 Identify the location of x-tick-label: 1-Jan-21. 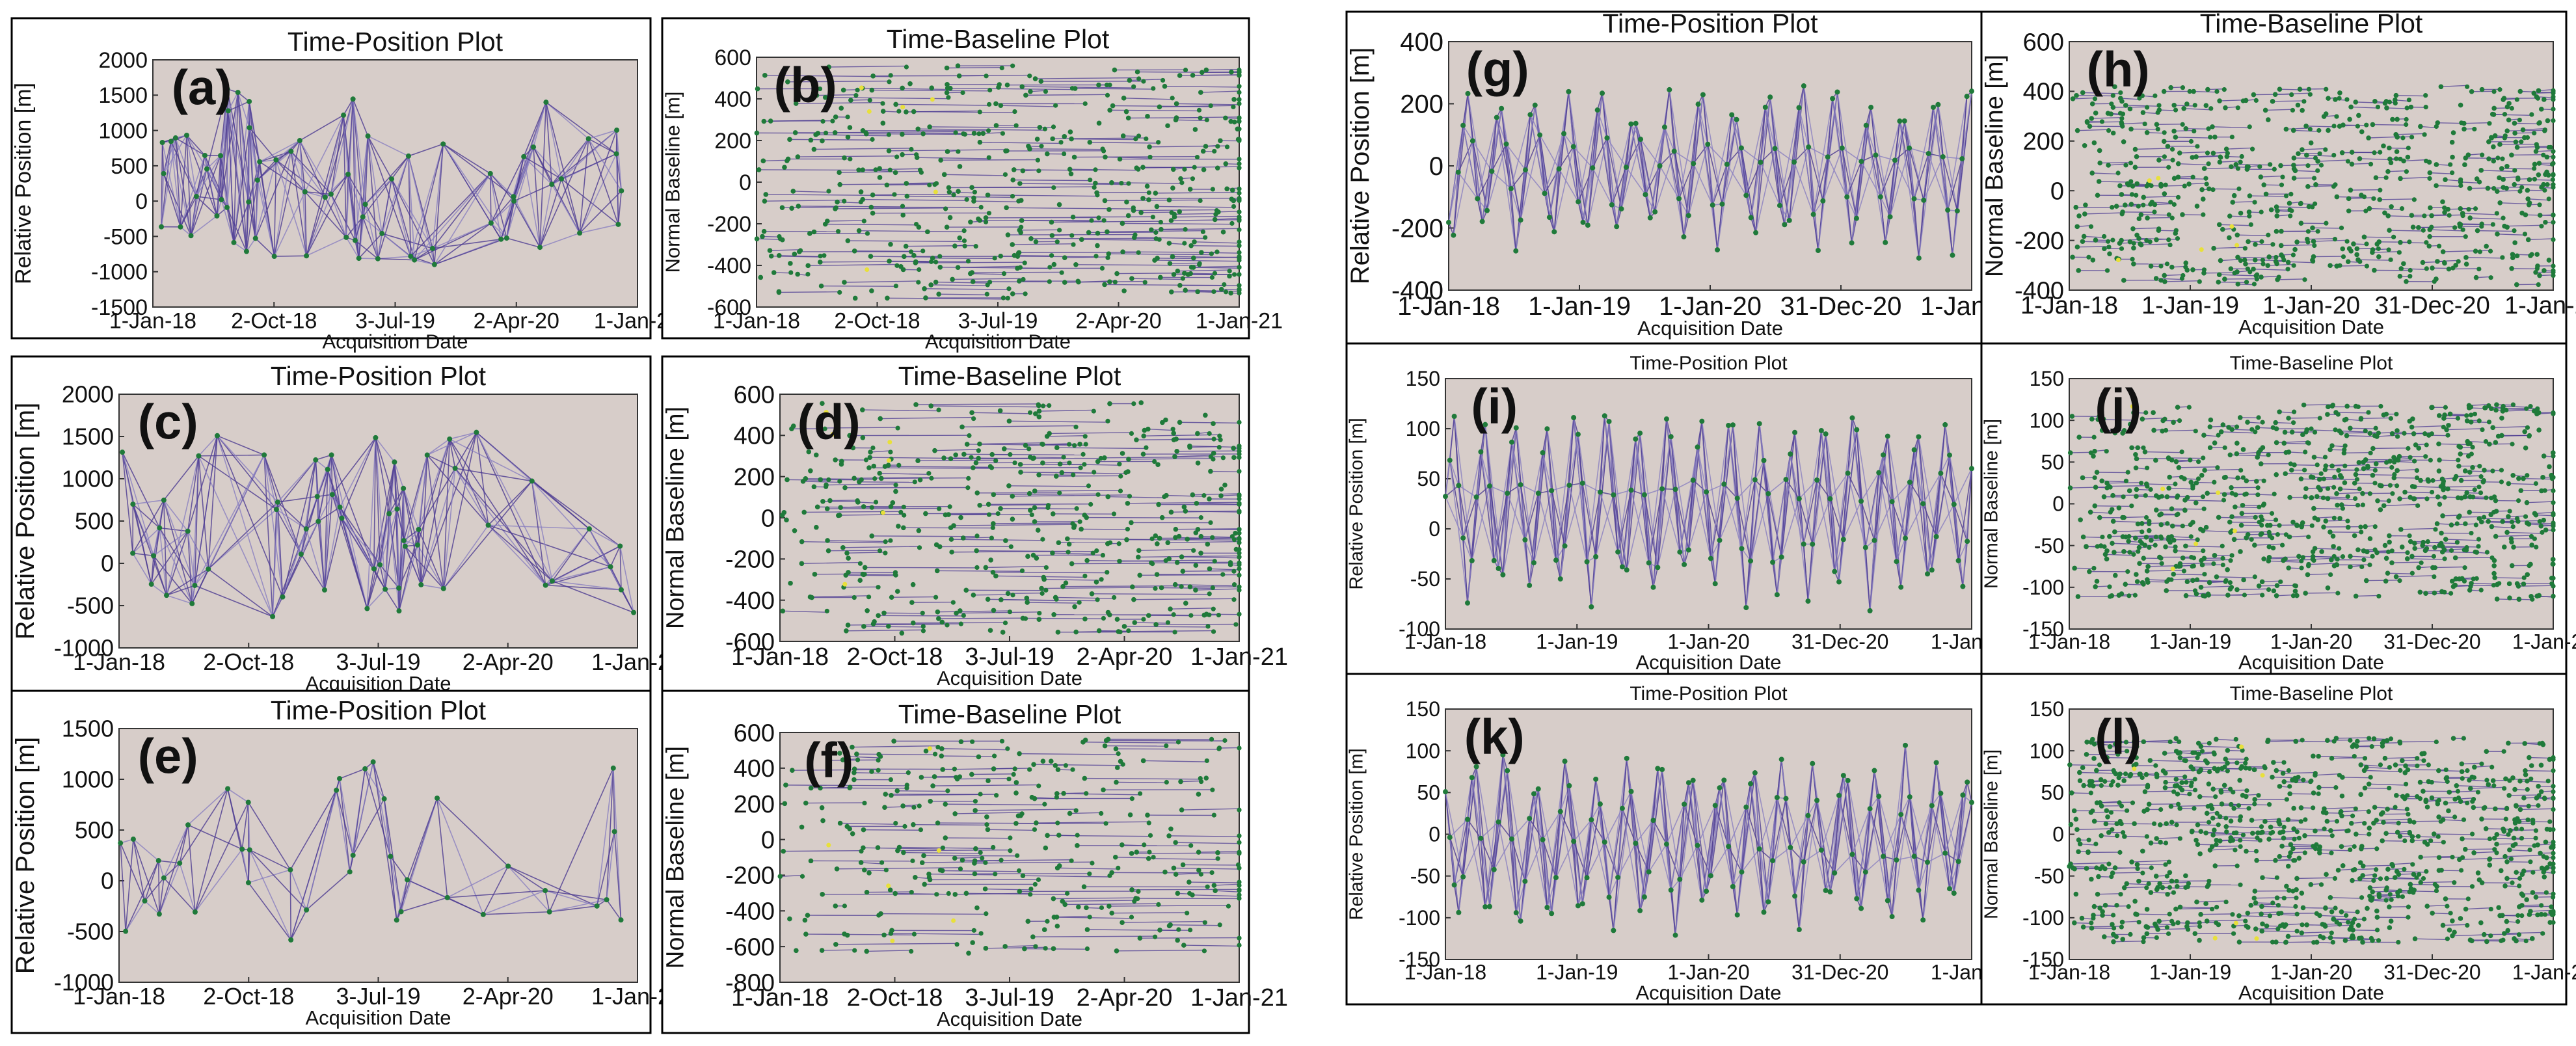
(1239, 320).